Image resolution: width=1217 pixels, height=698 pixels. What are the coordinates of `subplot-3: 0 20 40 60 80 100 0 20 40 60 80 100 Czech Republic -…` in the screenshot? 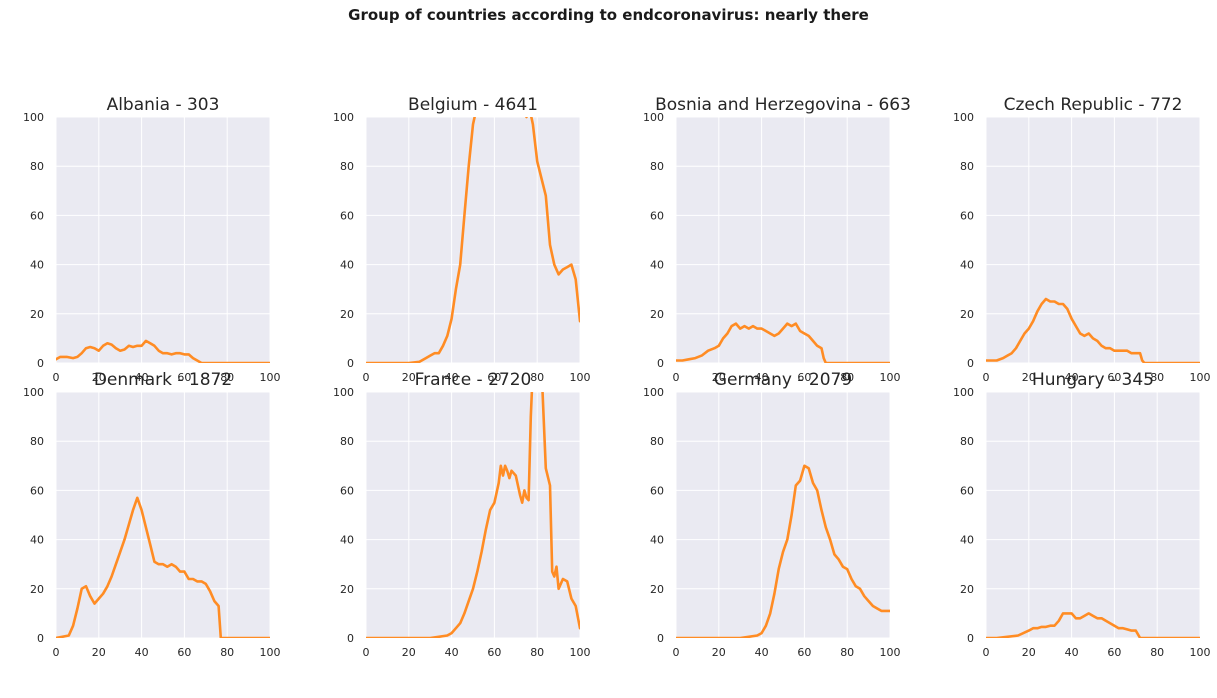 It's located at (1082, 239).